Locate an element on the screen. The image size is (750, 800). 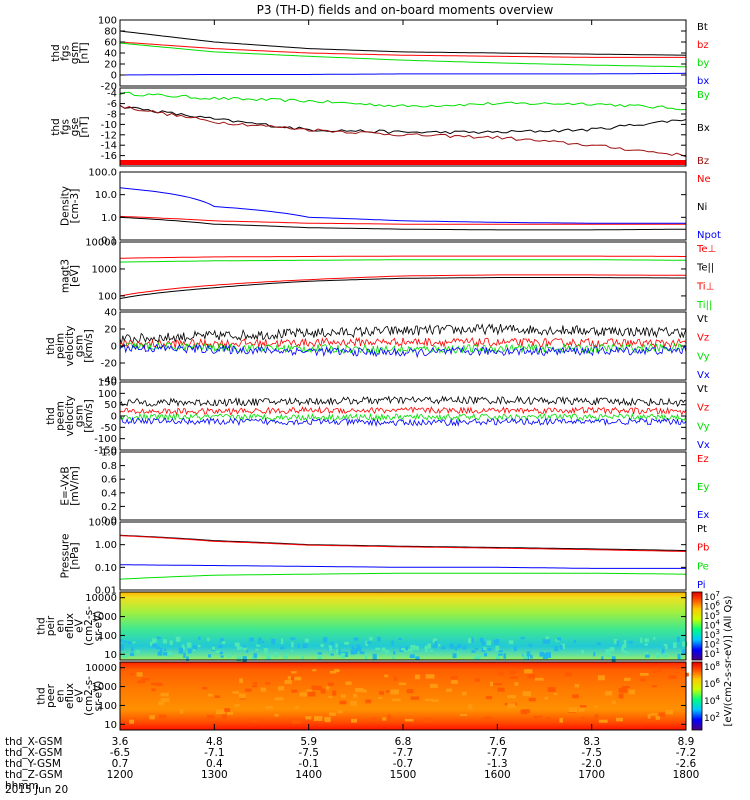
colorbar-tick-label: 10² is located at coordinates (712, 717).